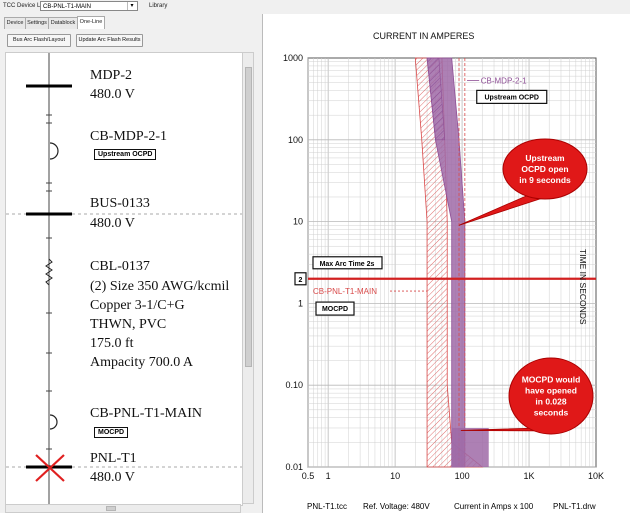 The width and height of the screenshot is (630, 513). Describe the element at coordinates (120, 266) in the screenshot. I see `cable-name: CBL-0137` at that location.